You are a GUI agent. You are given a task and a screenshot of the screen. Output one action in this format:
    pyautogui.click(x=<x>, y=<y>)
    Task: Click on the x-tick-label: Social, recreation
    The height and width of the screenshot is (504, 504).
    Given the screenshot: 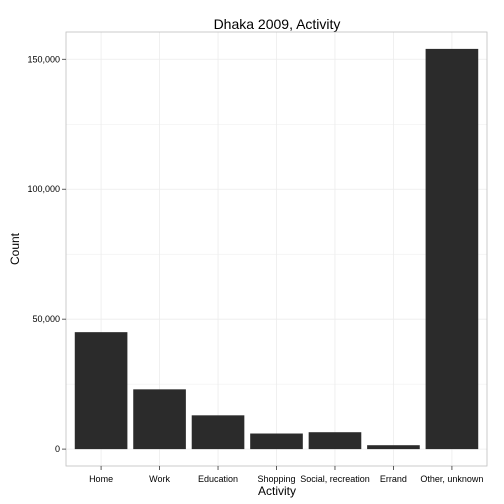 What is the action you would take?
    pyautogui.click(x=335, y=479)
    